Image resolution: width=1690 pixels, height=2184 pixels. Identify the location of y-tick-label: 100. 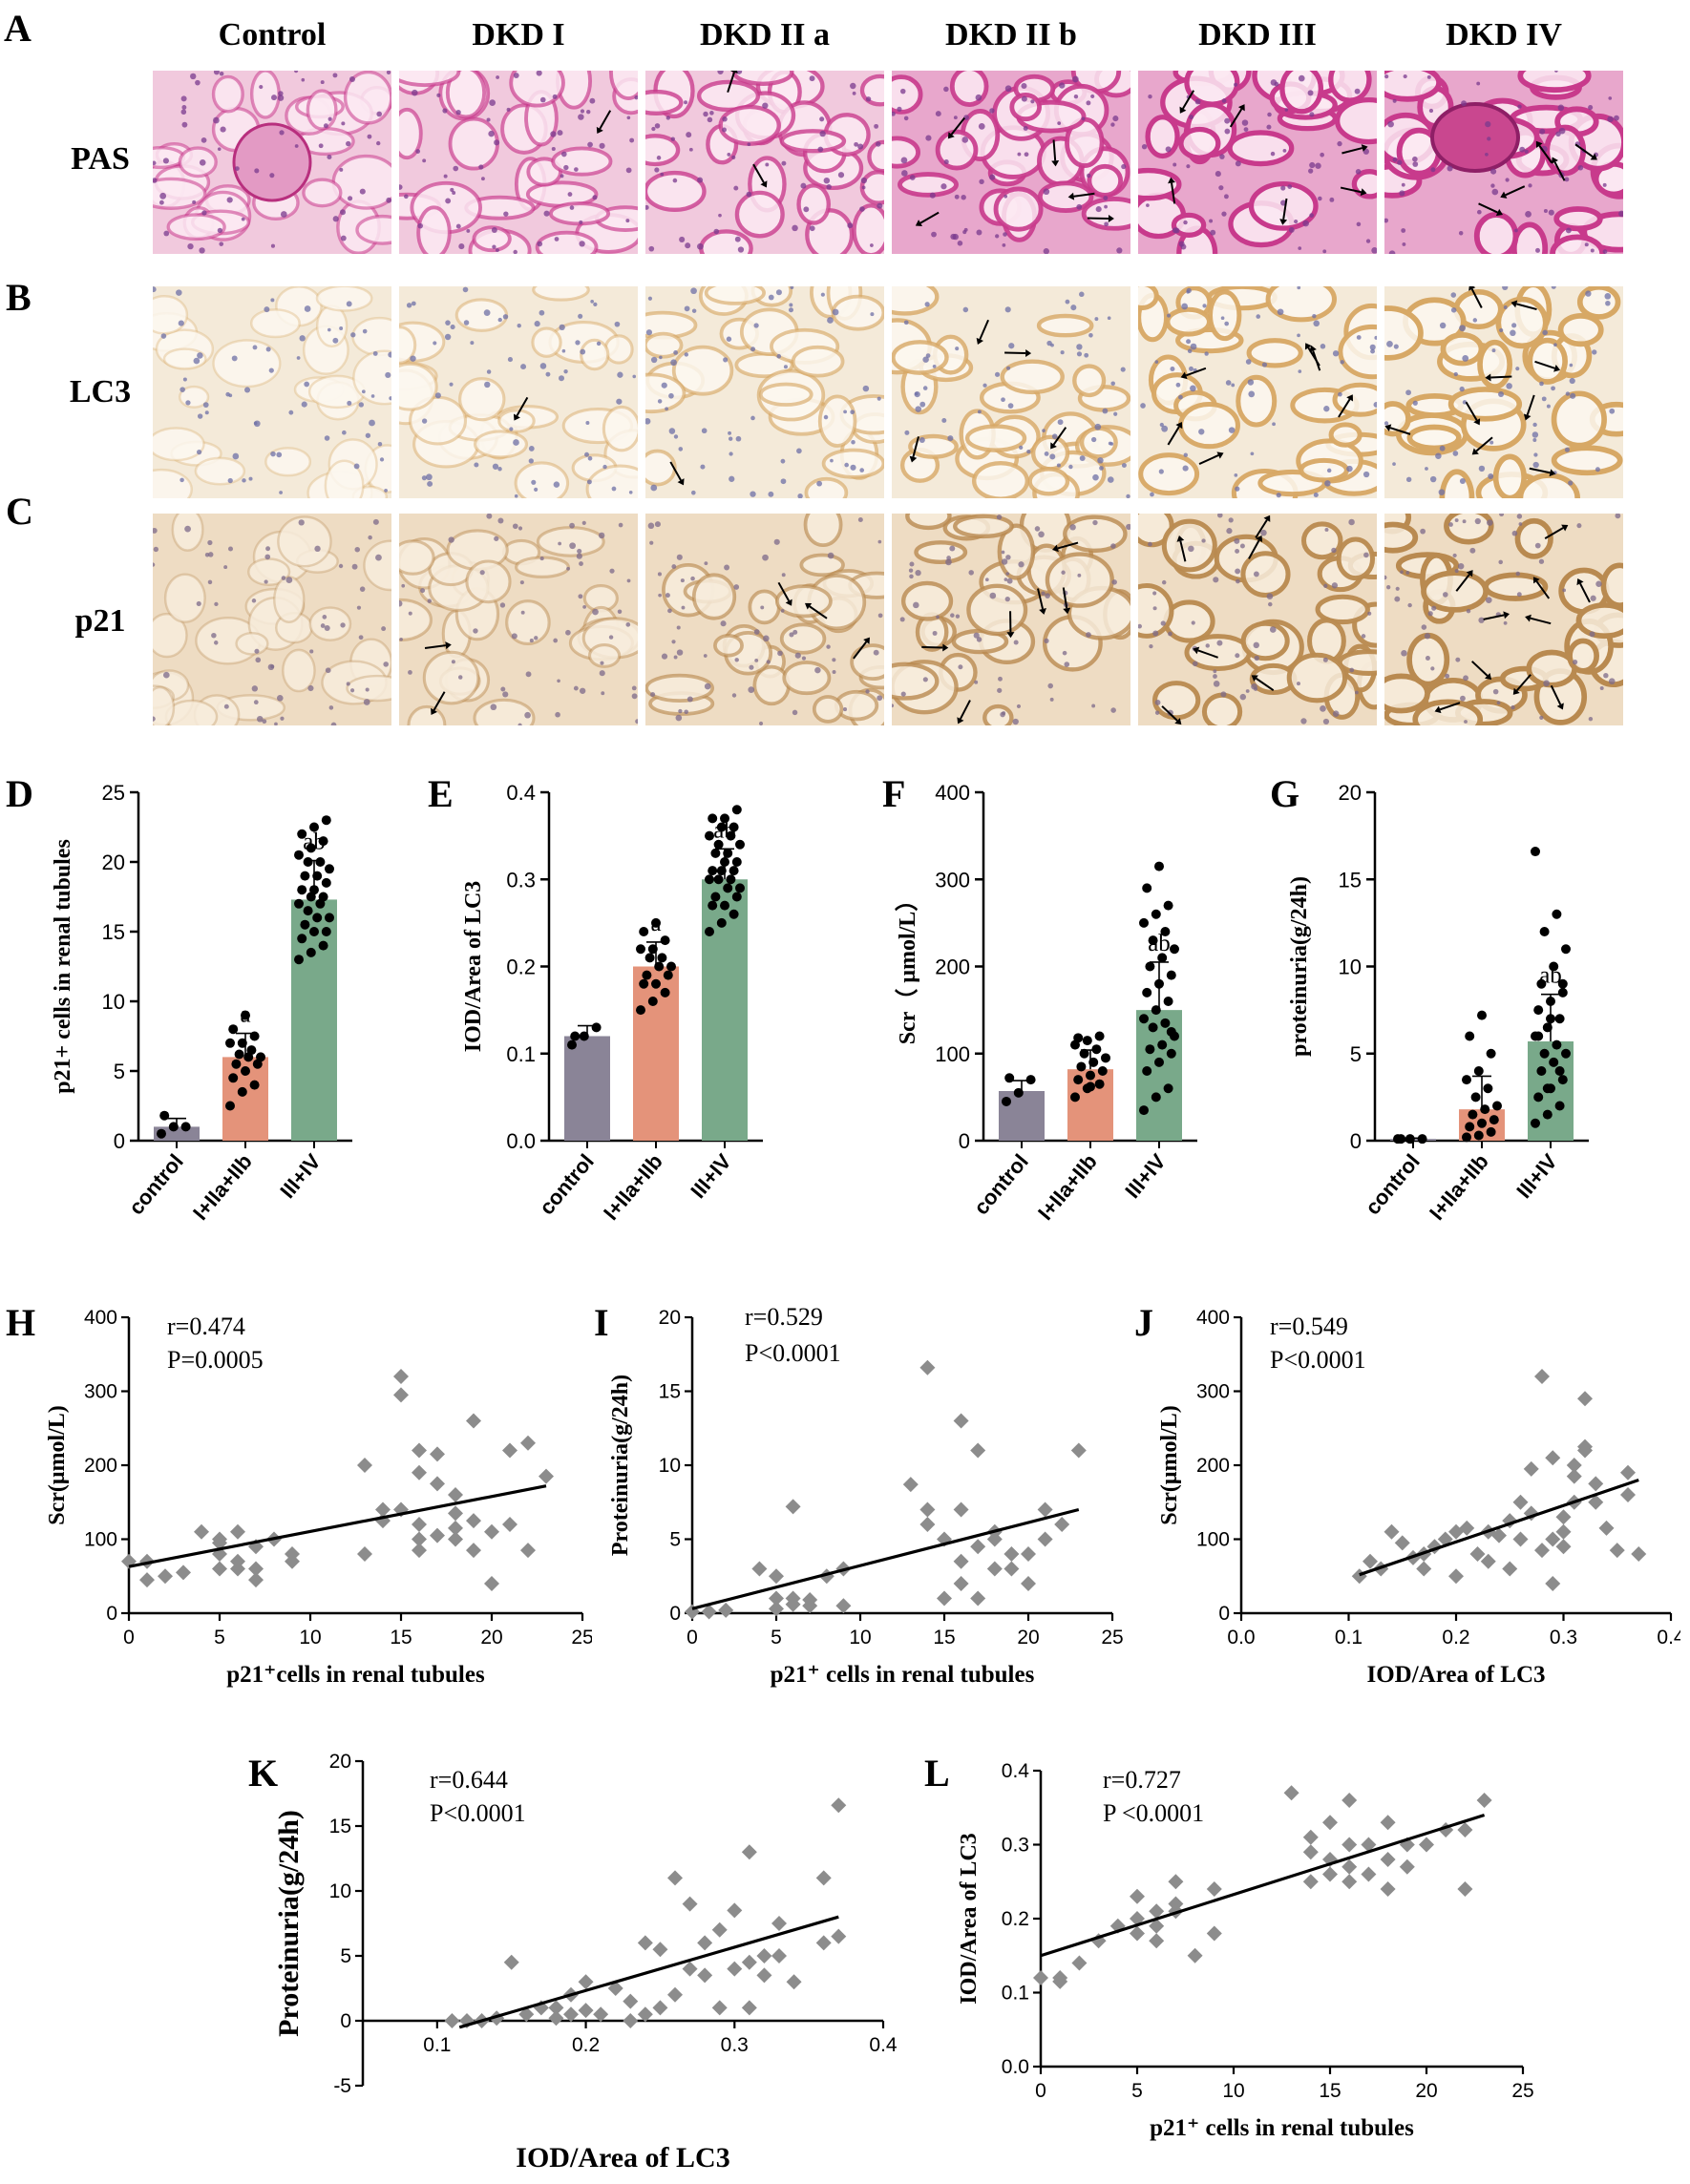
(952, 1054).